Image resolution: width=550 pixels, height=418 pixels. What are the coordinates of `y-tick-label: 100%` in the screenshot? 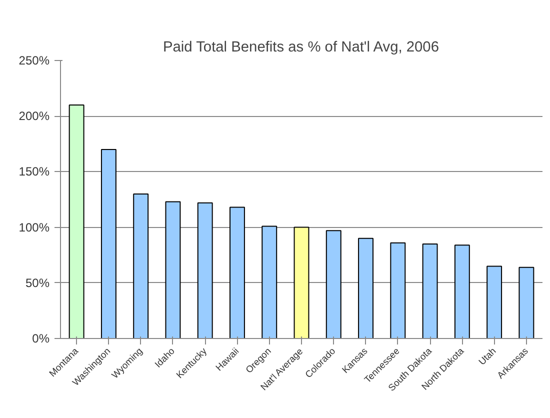 It's located at (34, 227).